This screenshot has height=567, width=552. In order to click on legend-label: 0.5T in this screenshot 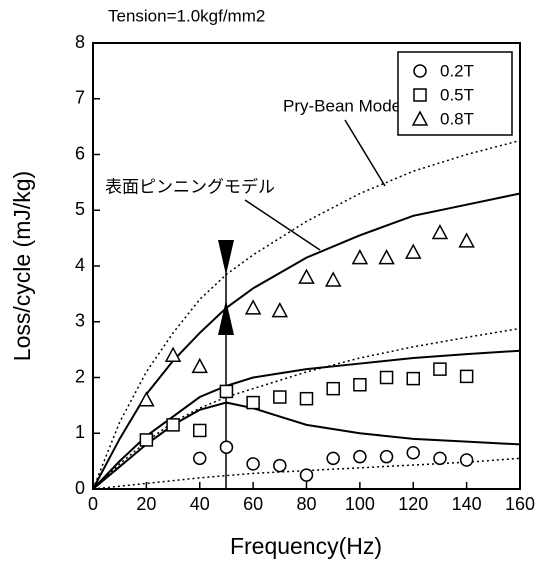, I will do `click(457, 94)`.